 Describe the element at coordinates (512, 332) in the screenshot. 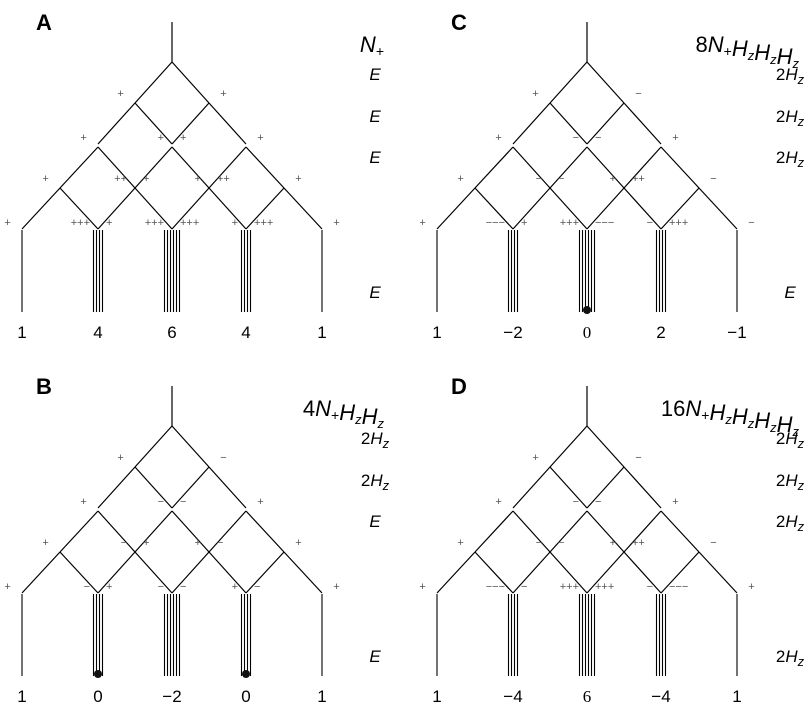

I see `bottom-value: −2` at that location.